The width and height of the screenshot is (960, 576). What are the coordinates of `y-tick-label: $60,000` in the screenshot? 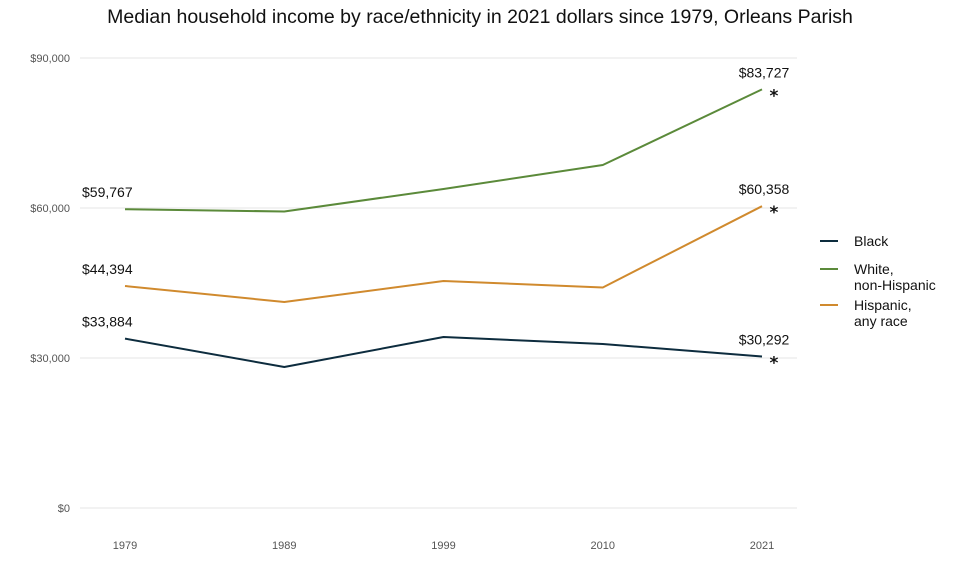 It's located at (50, 209).